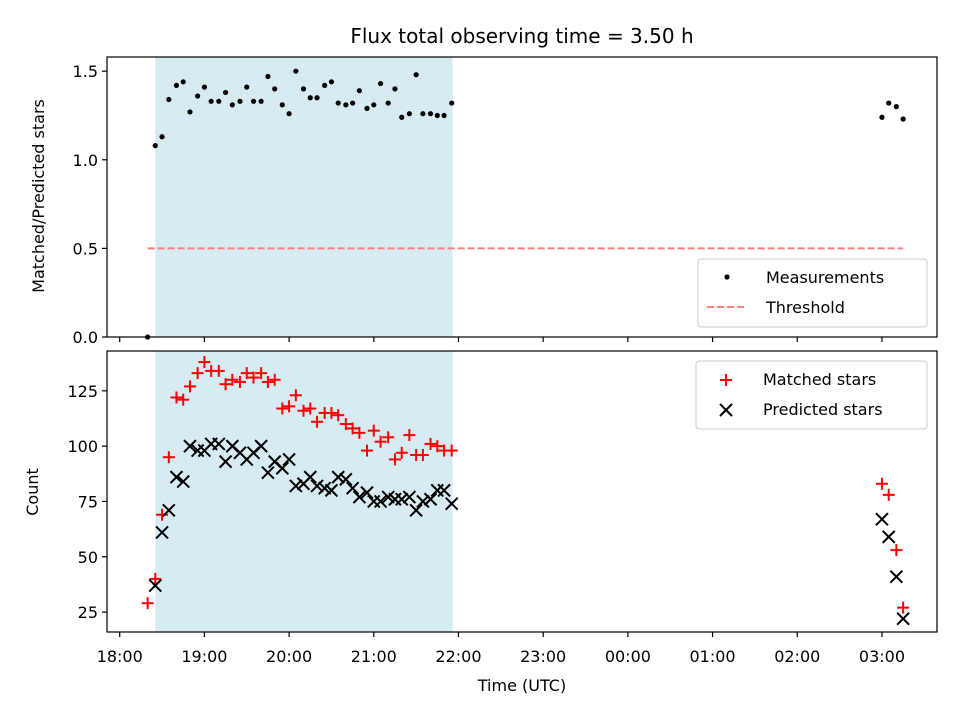  Describe the element at coordinates (82, 391) in the screenshot. I see `bottom-y-tick-label: 125` at that location.